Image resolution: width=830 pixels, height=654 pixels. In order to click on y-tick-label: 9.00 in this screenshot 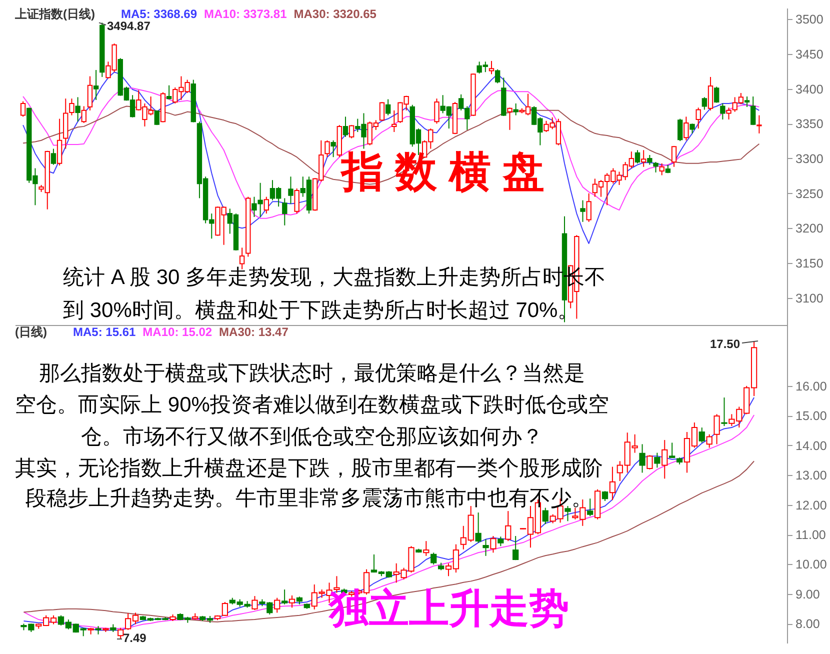, I will do `click(808, 594)`.